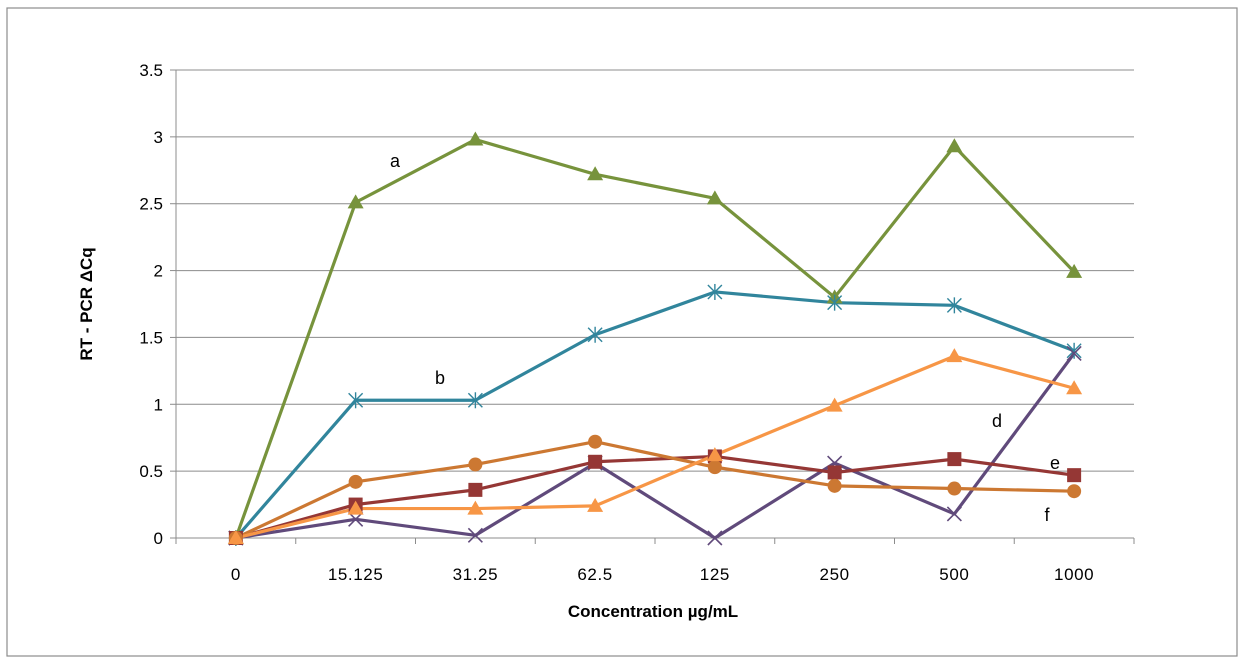 This screenshot has width=1244, height=665. I want to click on series-label: a, so click(395, 161).